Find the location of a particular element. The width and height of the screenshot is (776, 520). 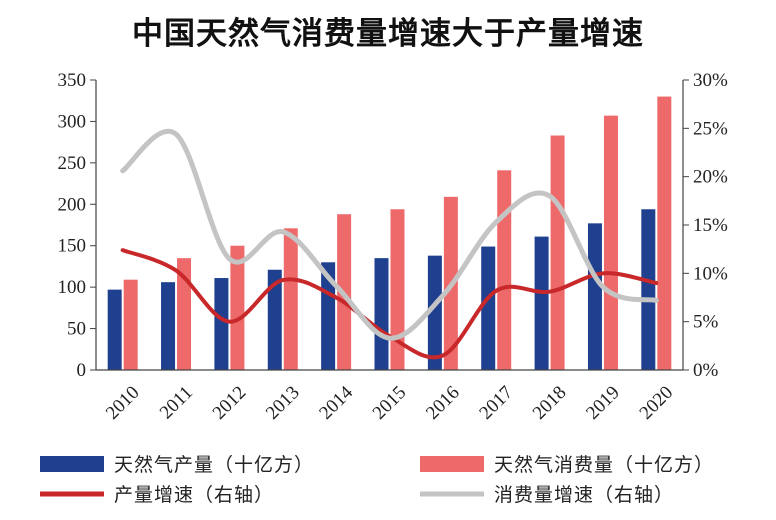

x-tick-label: 2017 is located at coordinates (496, 403).